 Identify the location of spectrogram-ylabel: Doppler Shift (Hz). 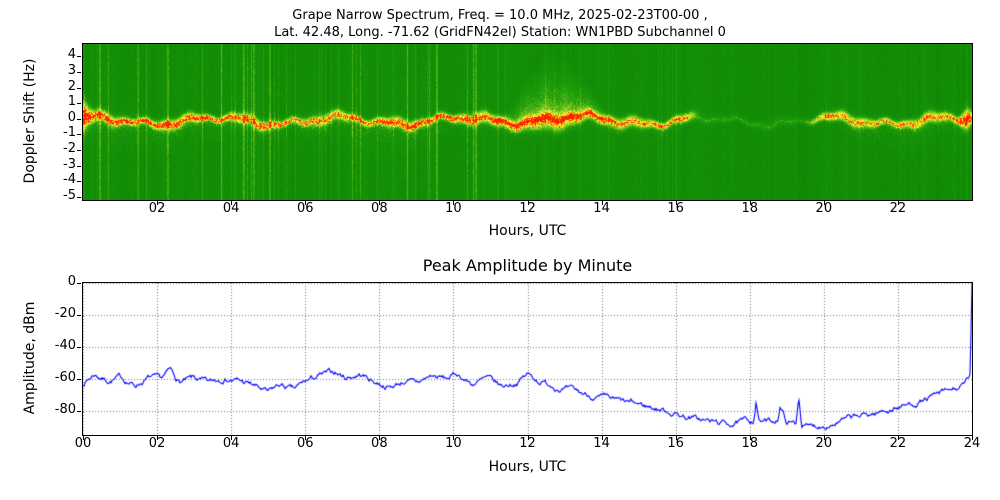
(30, 121).